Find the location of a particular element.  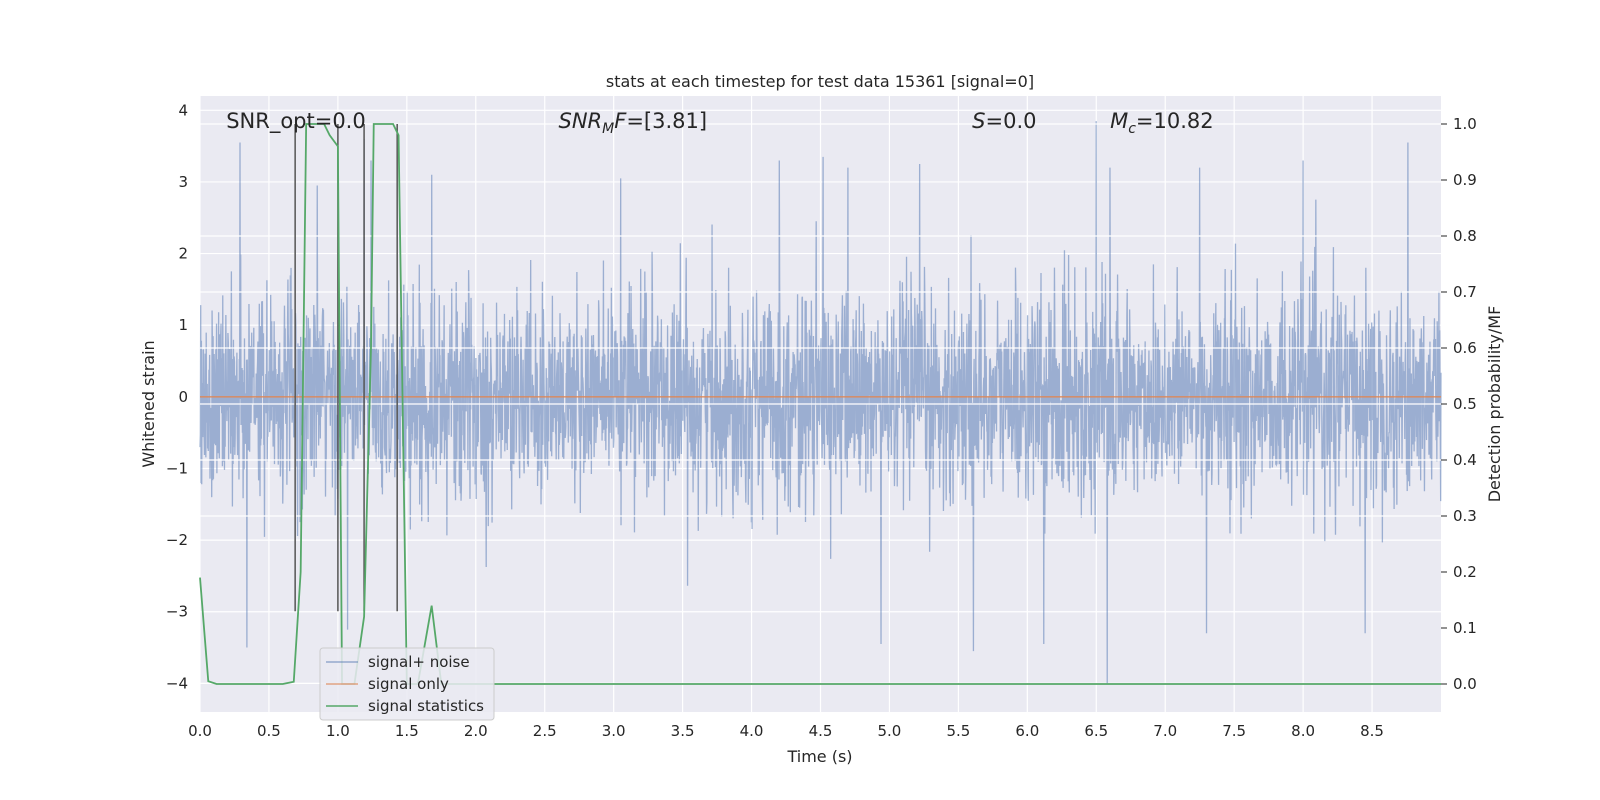

x-tick-label: 6.0 is located at coordinates (1027, 731).